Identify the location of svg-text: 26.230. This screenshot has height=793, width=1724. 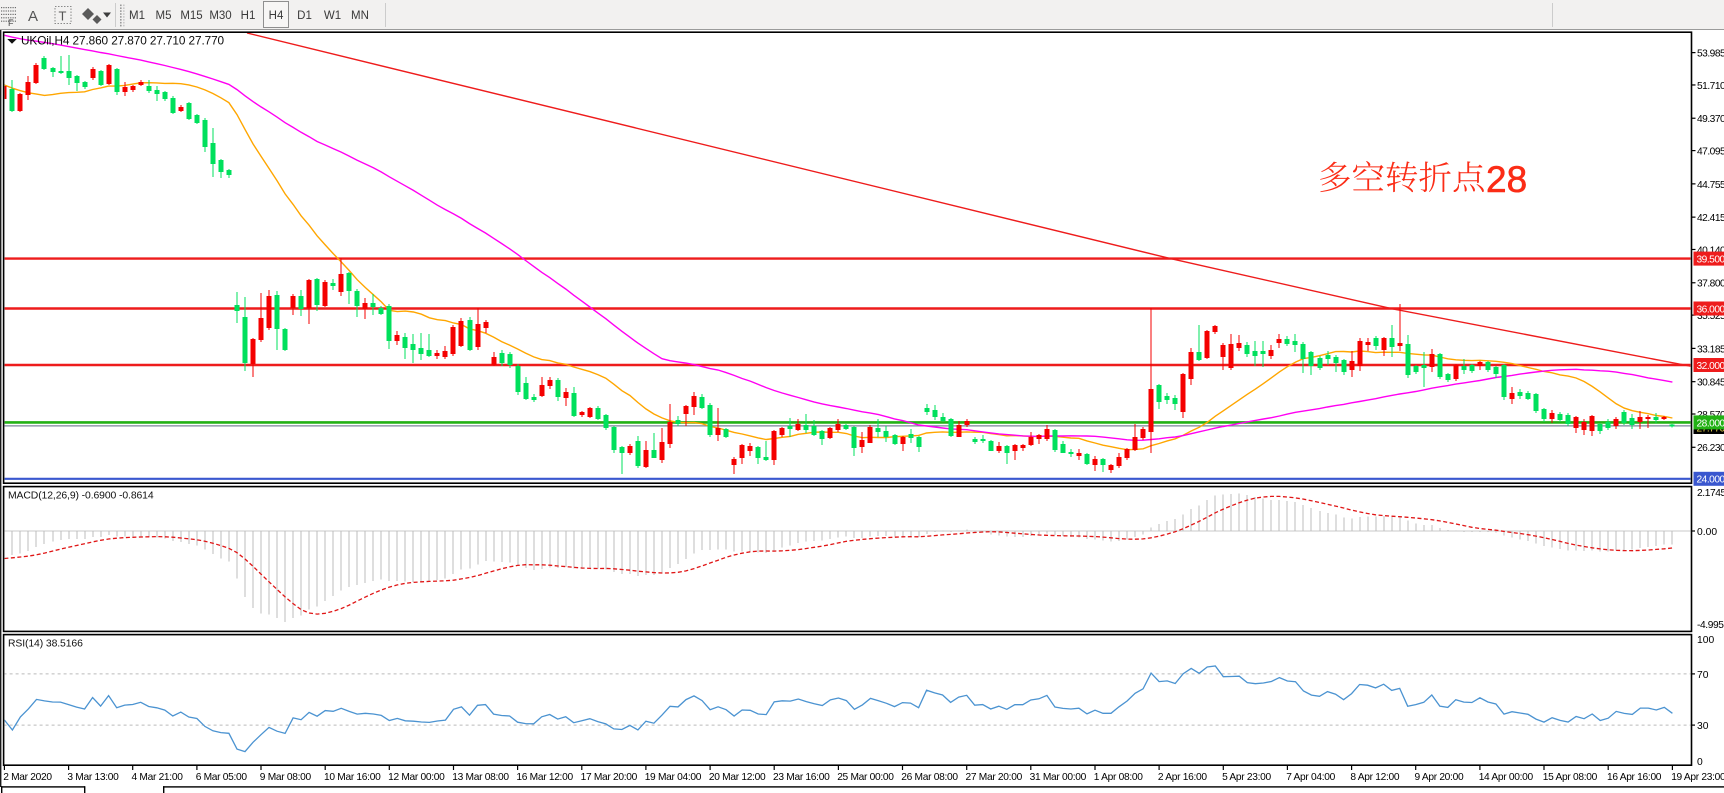
(1710, 448).